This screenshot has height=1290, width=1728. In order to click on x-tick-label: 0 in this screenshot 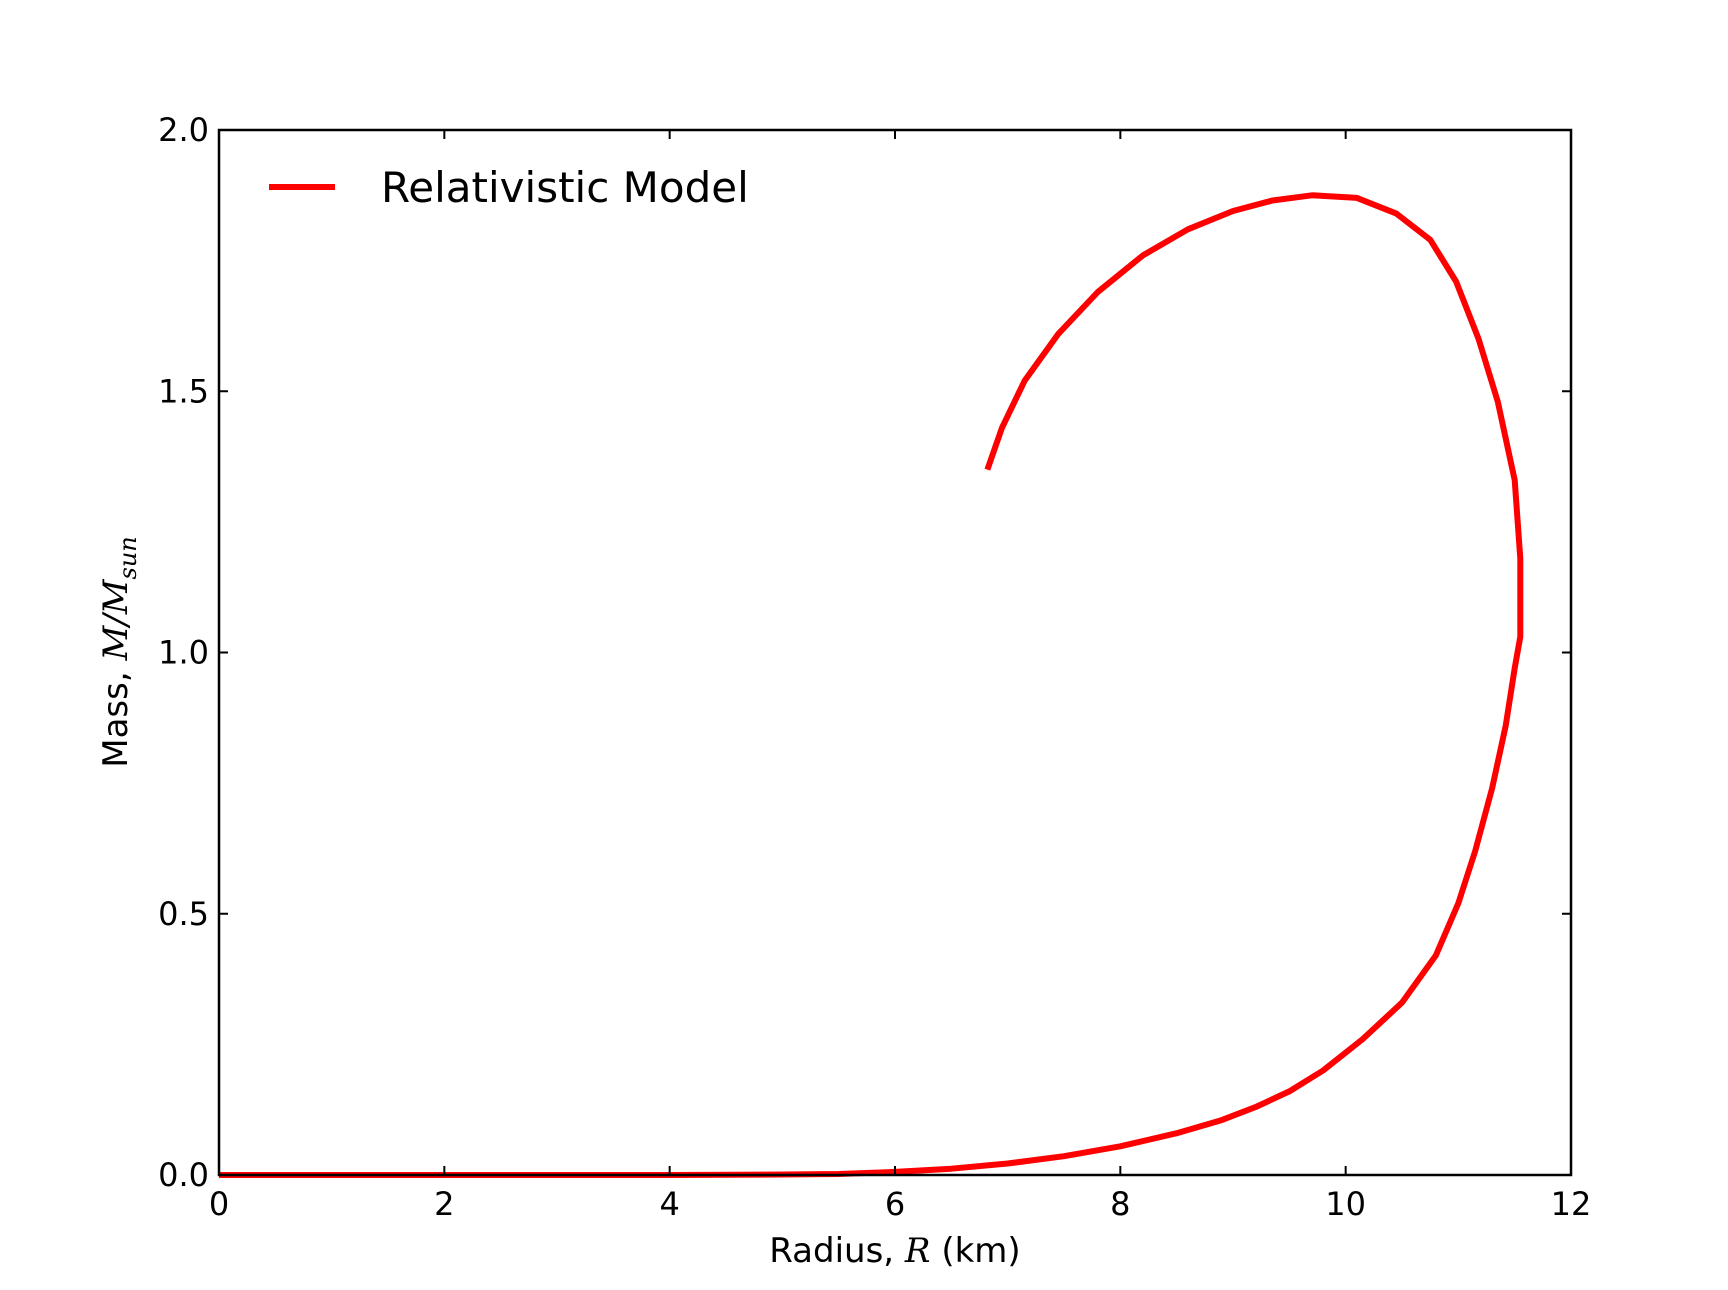, I will do `click(219, 1204)`.